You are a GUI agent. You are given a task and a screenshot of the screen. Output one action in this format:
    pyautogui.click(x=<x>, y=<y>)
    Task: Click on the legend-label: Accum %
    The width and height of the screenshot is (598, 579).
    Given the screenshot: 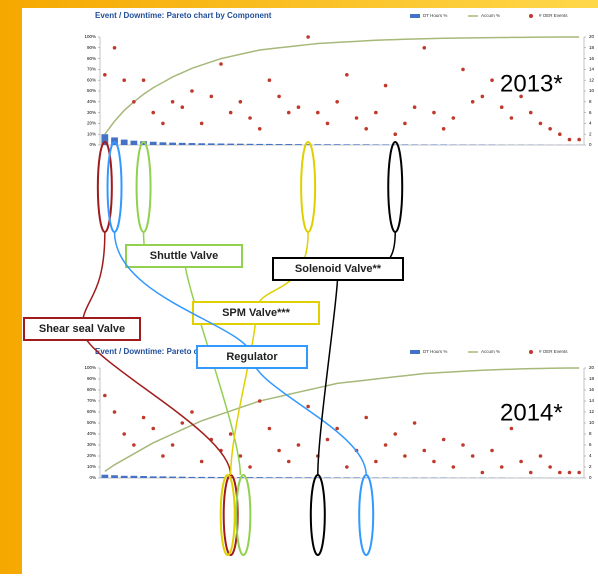 What is the action you would take?
    pyautogui.click(x=490, y=351)
    